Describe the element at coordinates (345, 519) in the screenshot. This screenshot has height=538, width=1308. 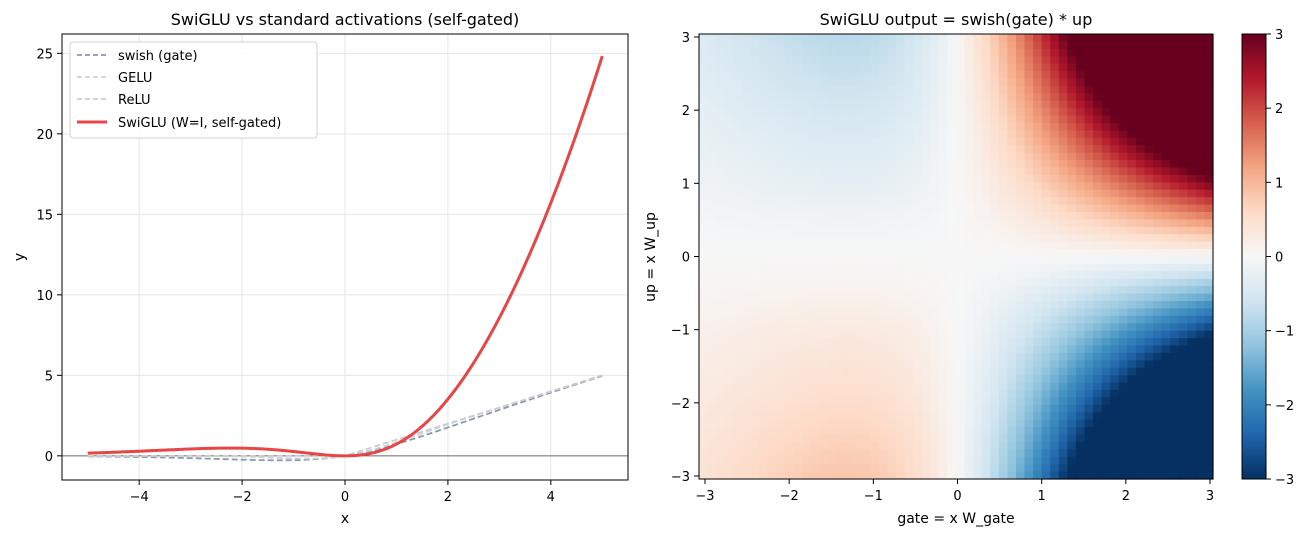
I see `x-axis-label: x` at that location.